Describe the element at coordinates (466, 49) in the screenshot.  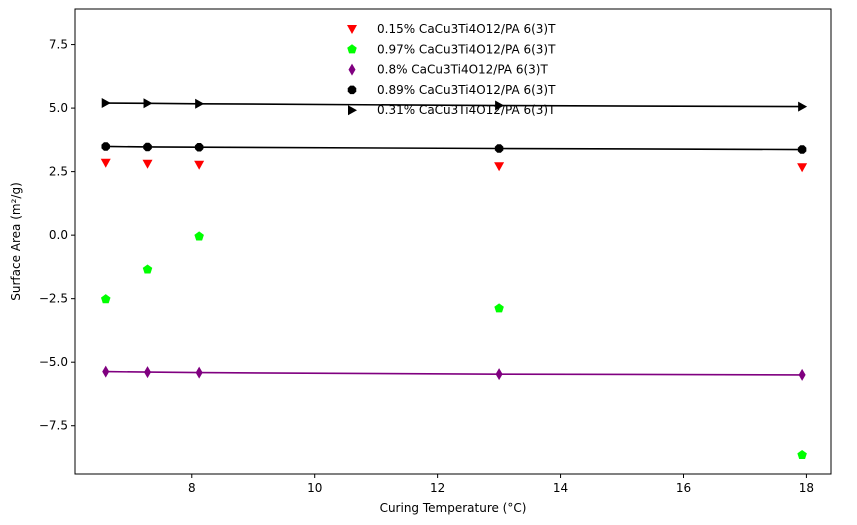
I see `legend-label-1: 0.97% CaCu3Ti4O12/PA 6(3)T` at that location.